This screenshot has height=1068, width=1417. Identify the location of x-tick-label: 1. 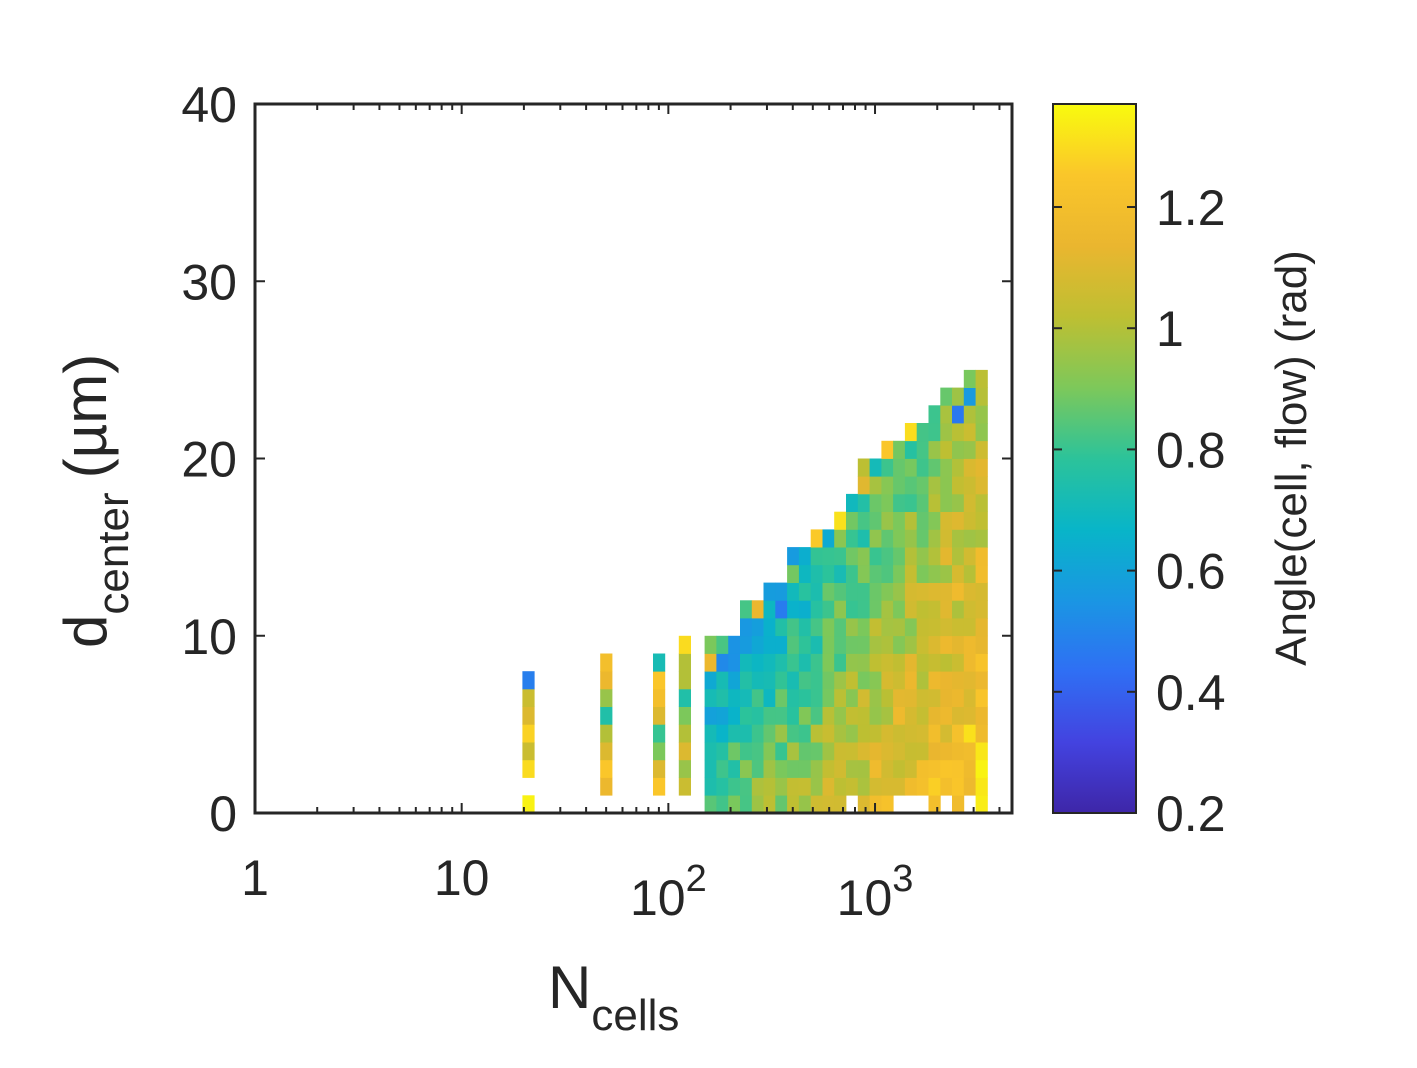
(255, 878).